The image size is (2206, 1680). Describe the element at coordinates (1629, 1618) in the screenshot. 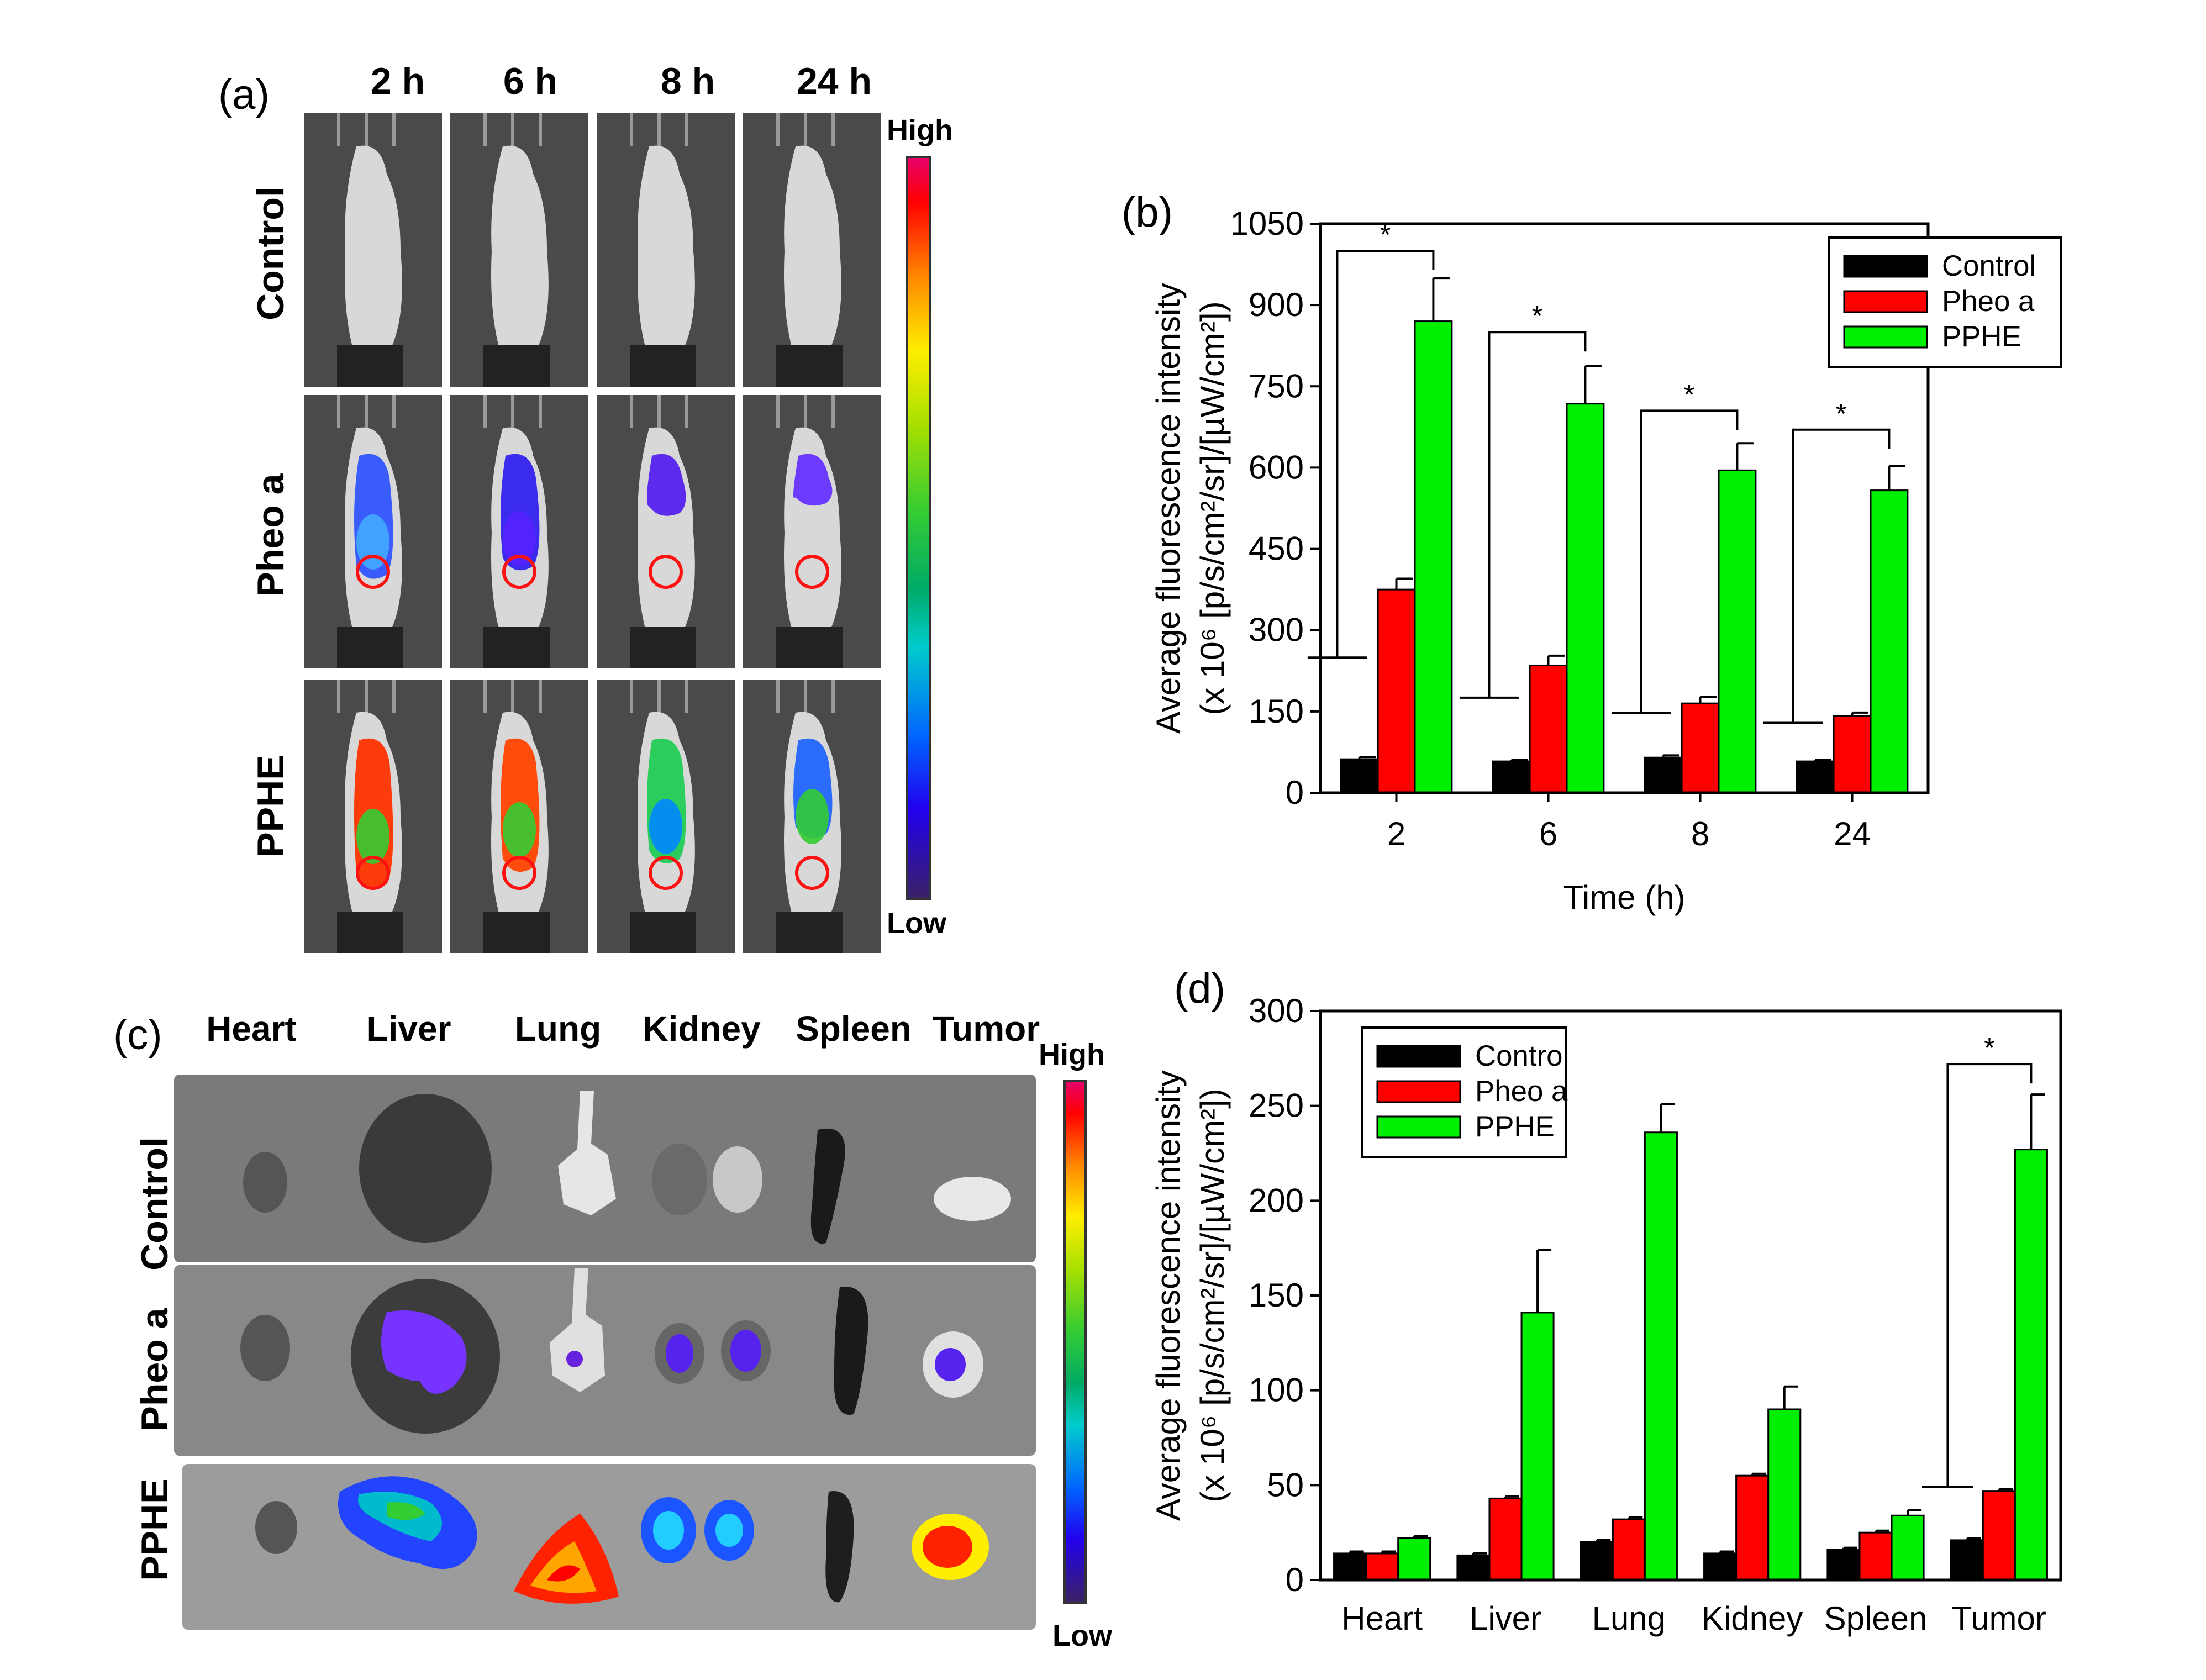

I see `x-tick-label-d-2: Lung` at that location.